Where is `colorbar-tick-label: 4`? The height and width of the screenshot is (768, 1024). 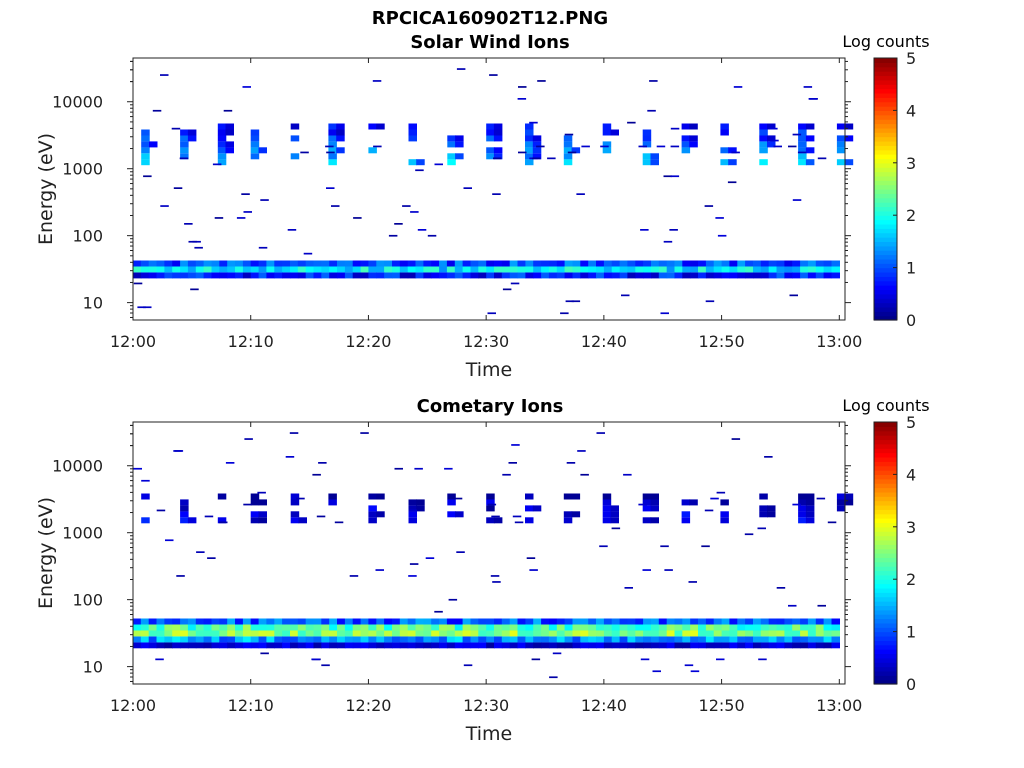
colorbar-tick-label: 4 is located at coordinates (911, 474).